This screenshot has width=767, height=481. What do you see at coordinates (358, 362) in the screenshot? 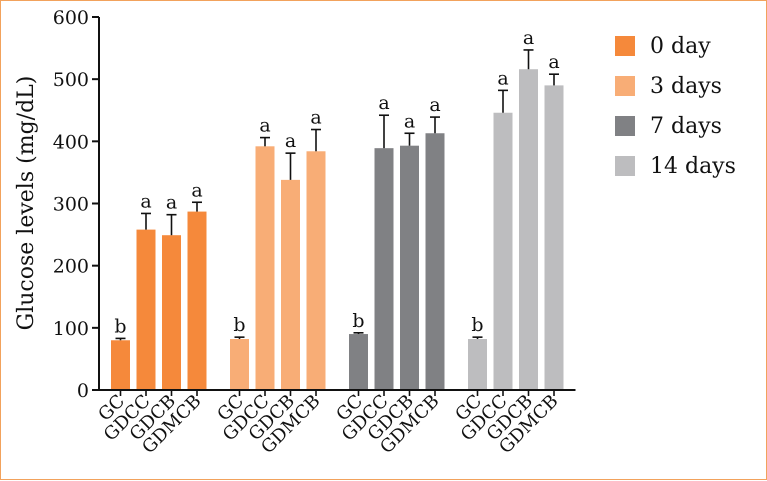
I see `bar-7-days-GC` at bounding box center [358, 362].